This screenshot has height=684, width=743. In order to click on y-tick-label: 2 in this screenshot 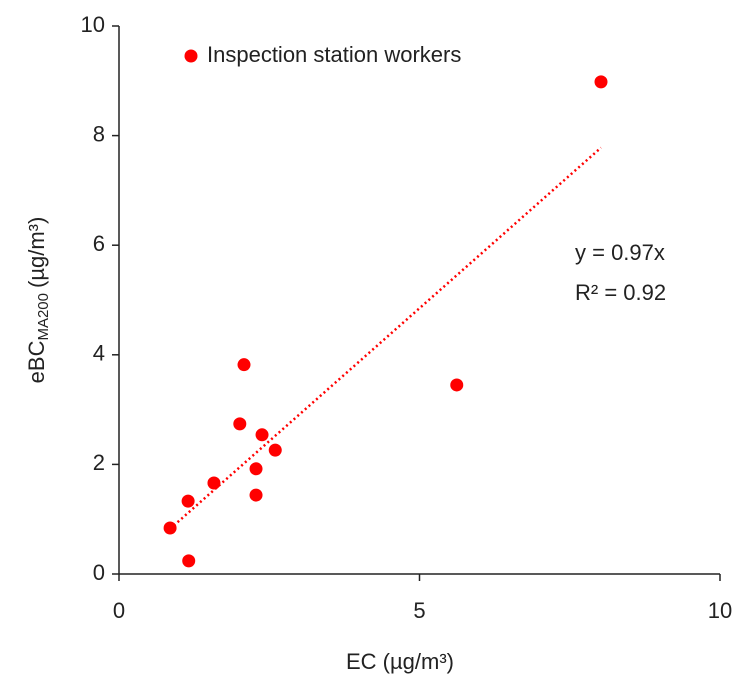, I will do `click(99, 462)`.